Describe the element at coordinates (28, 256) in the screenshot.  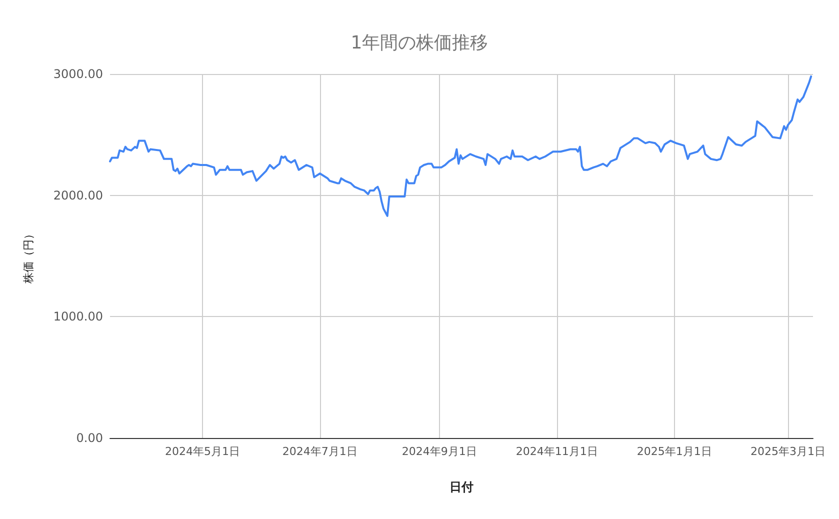
I see `y-axis-title: 株価（円）` at that location.